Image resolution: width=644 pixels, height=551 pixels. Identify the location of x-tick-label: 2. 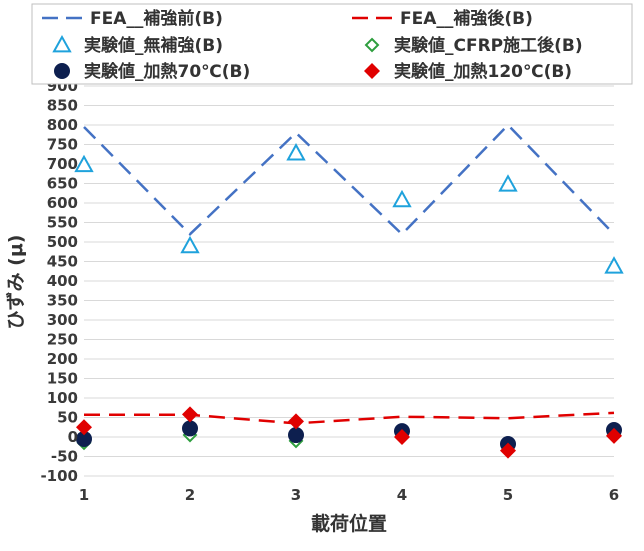
(190, 495).